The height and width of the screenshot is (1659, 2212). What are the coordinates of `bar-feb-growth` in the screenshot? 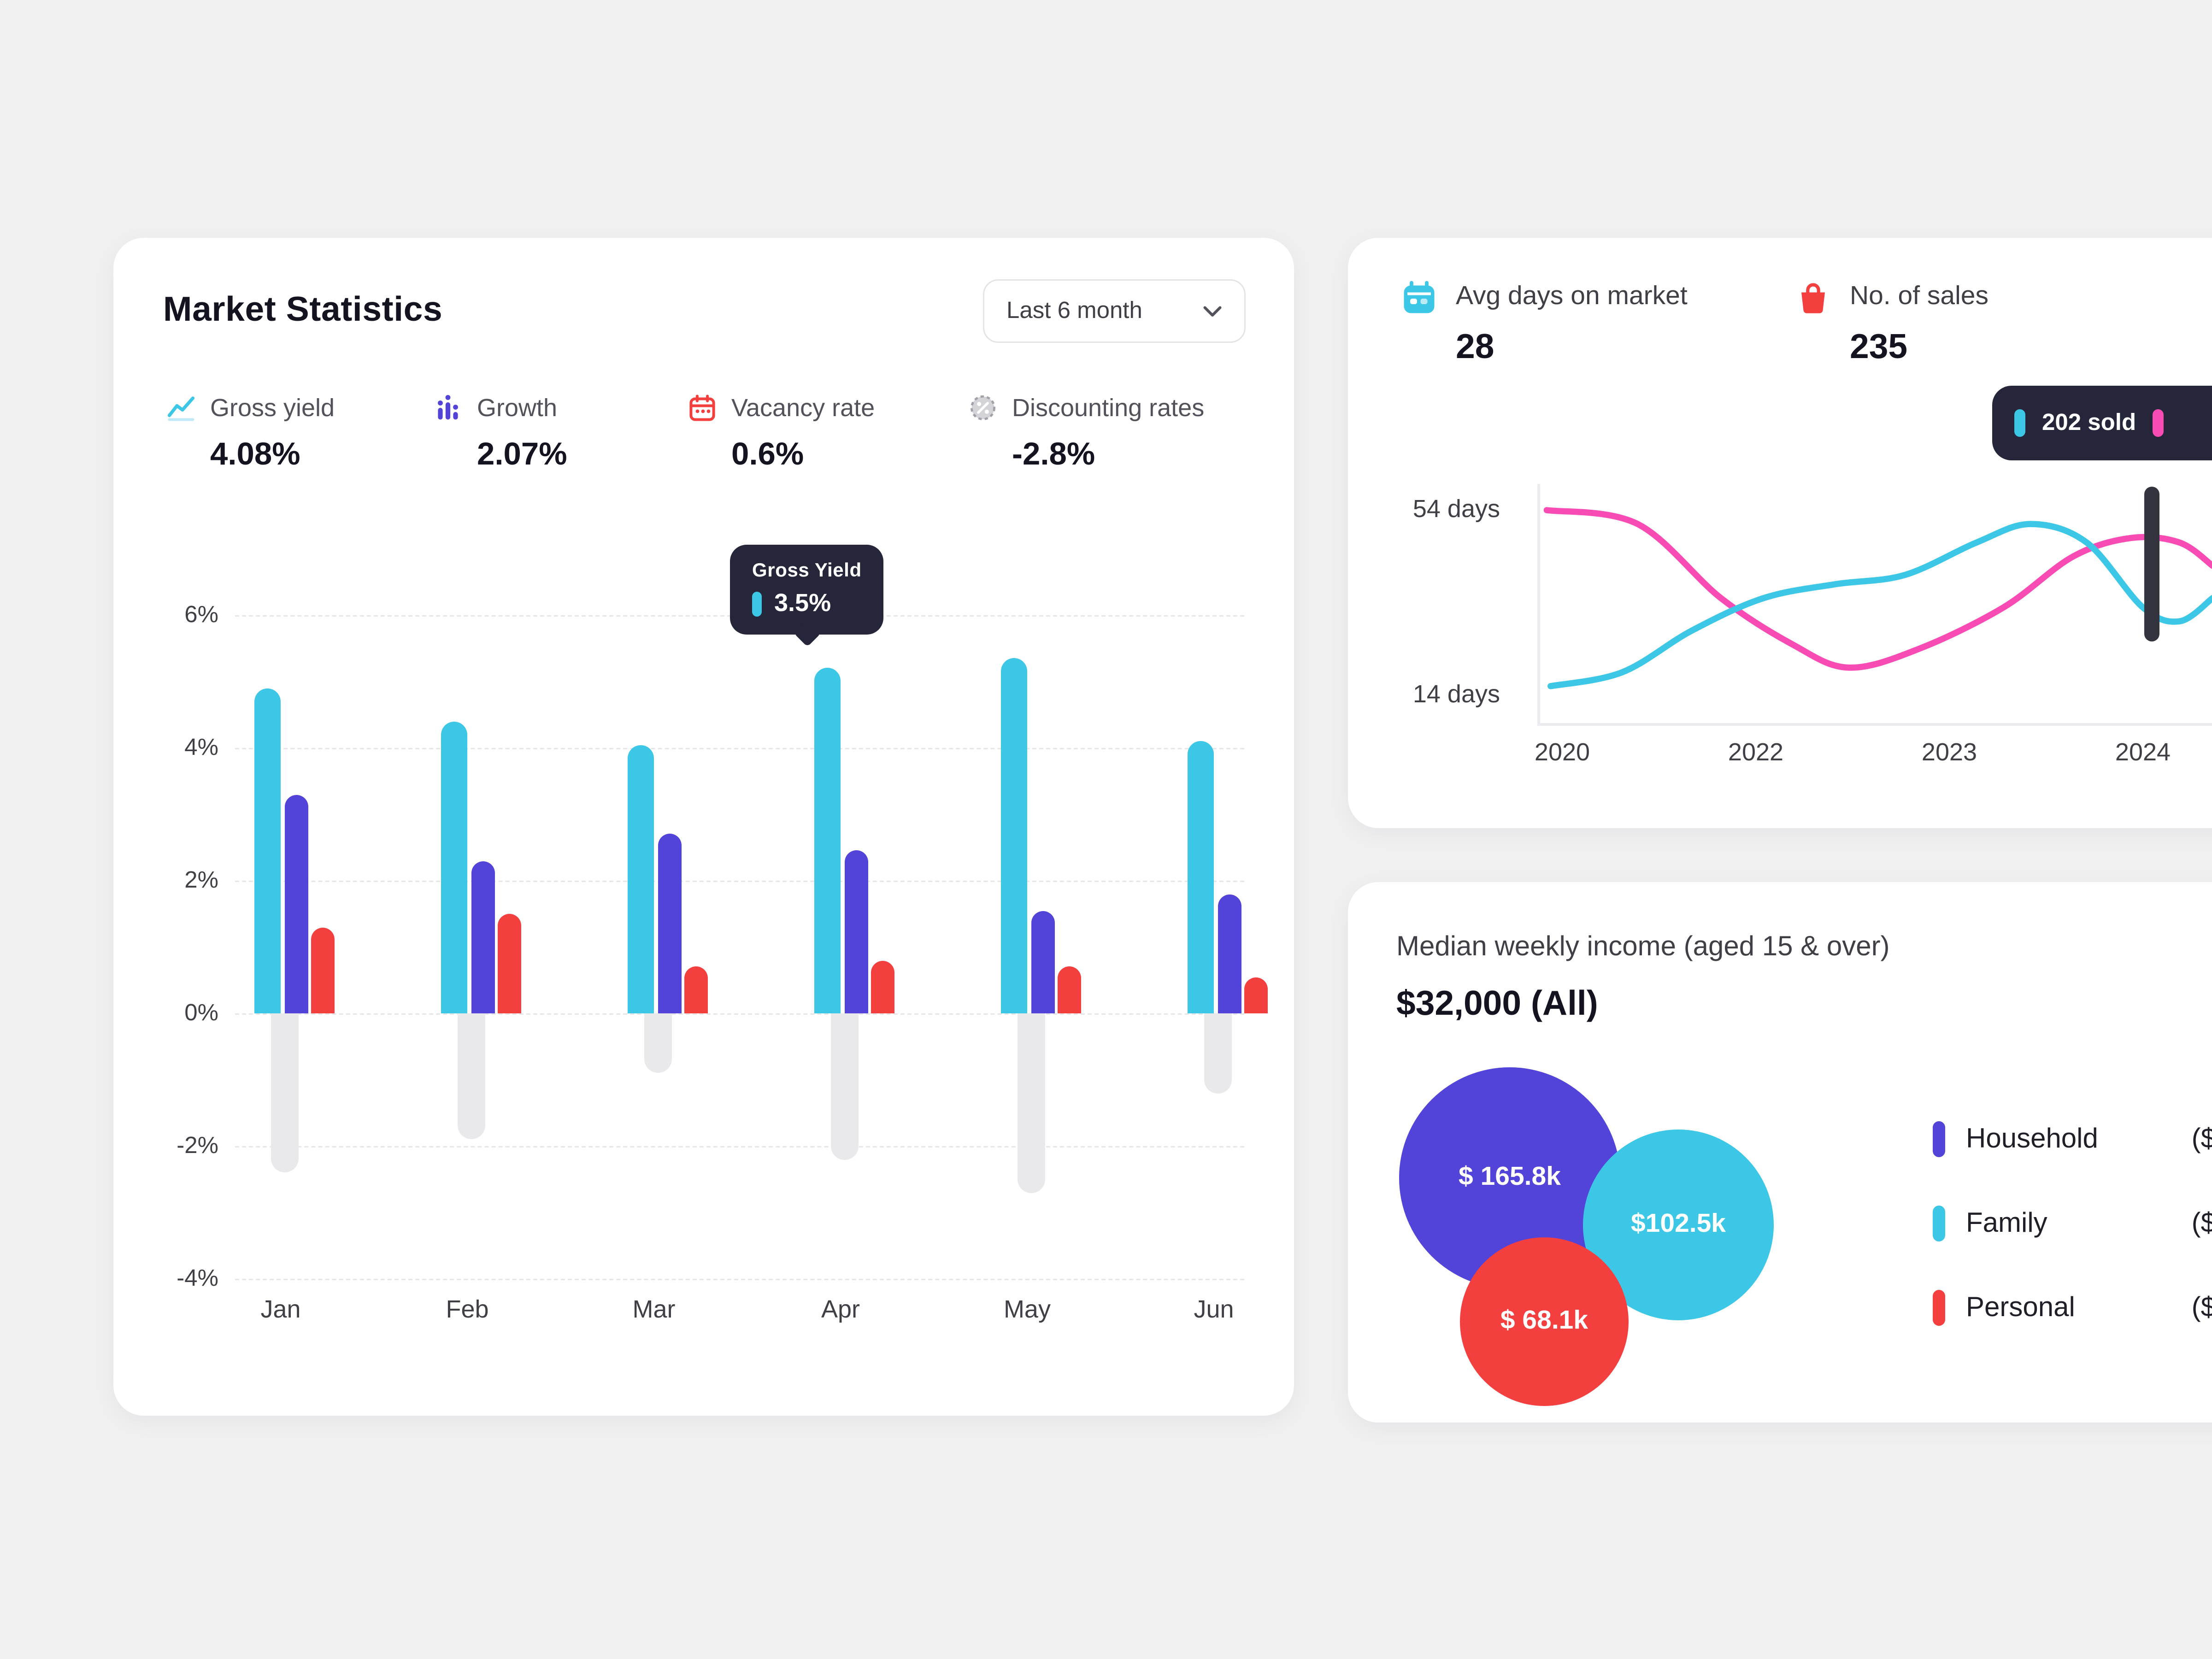 It's located at (483, 936).